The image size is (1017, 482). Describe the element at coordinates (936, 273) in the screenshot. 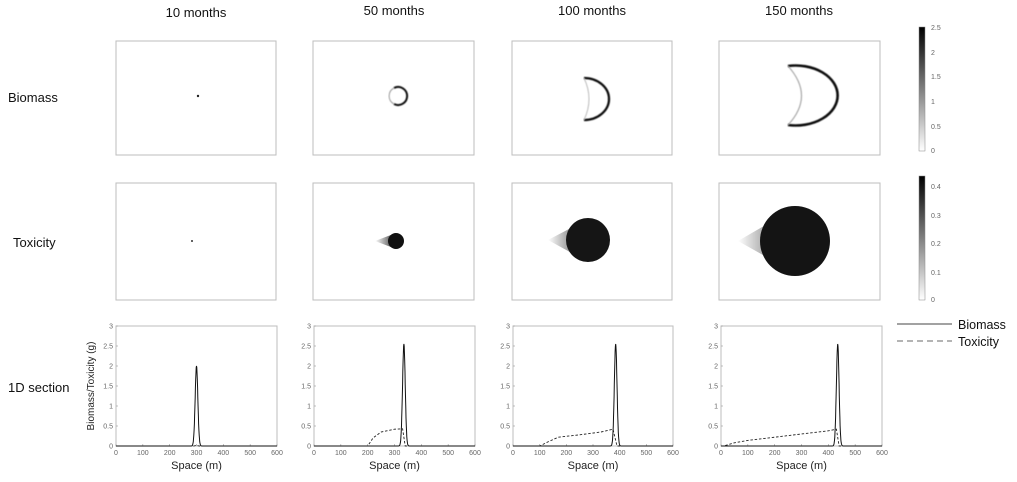

I see `toxicity-colorbar-tick: 0.1` at that location.